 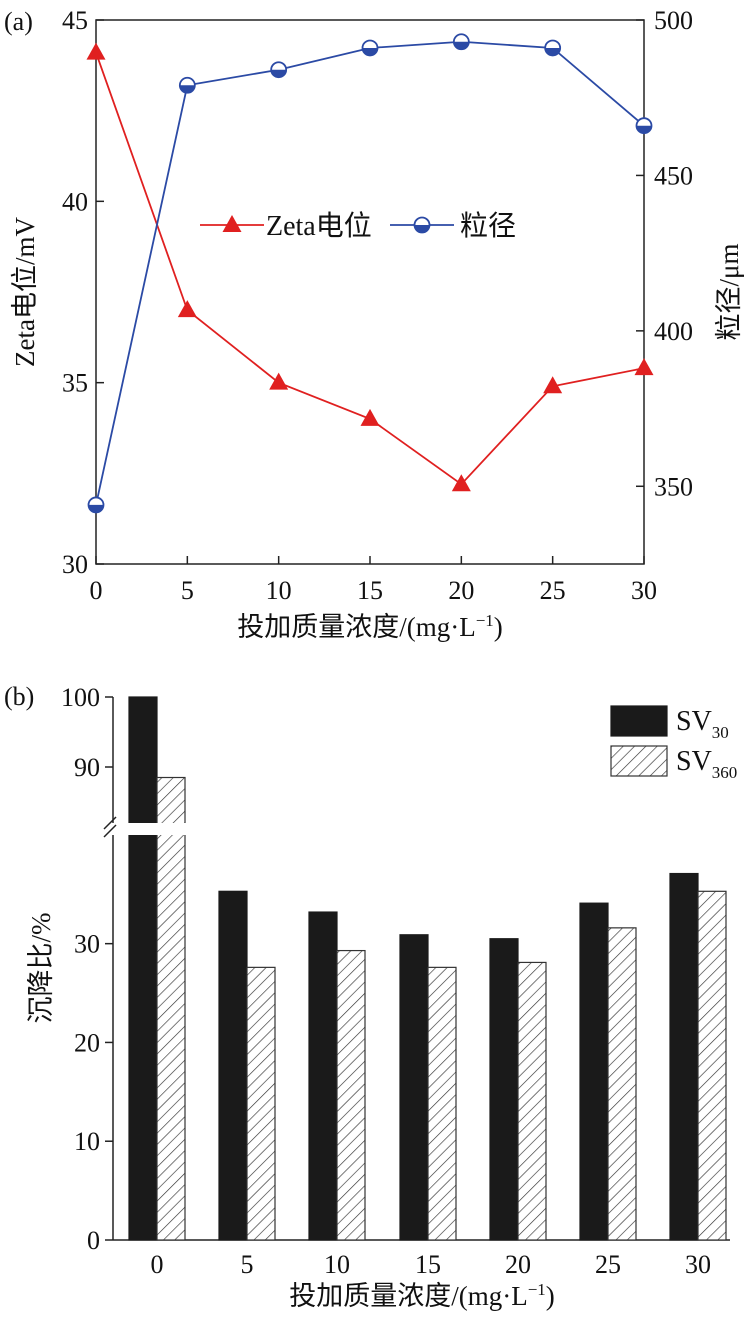 What do you see at coordinates (232, 223) in the screenshot?
I see `legend-zeta-marker` at bounding box center [232, 223].